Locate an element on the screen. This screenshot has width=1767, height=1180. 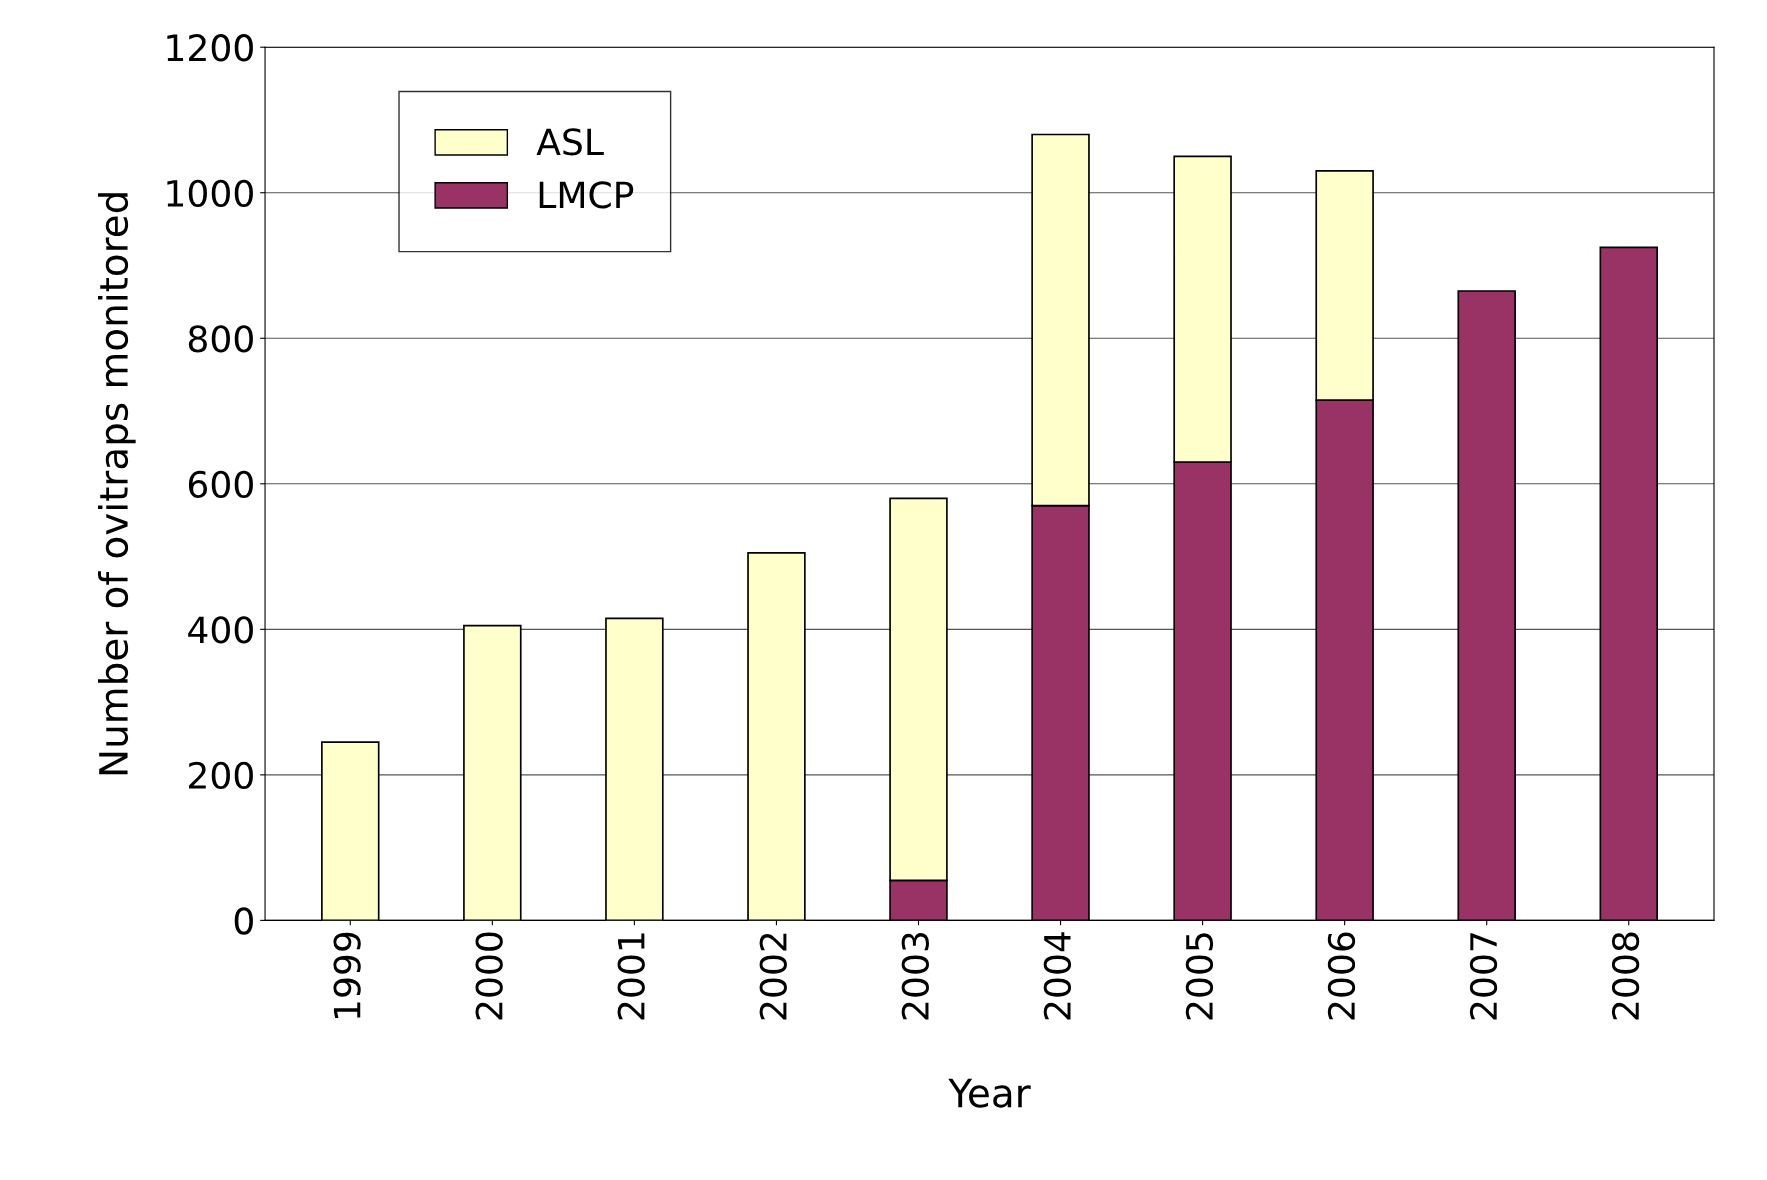
y-tick-label: 1200 is located at coordinates (210, 48).